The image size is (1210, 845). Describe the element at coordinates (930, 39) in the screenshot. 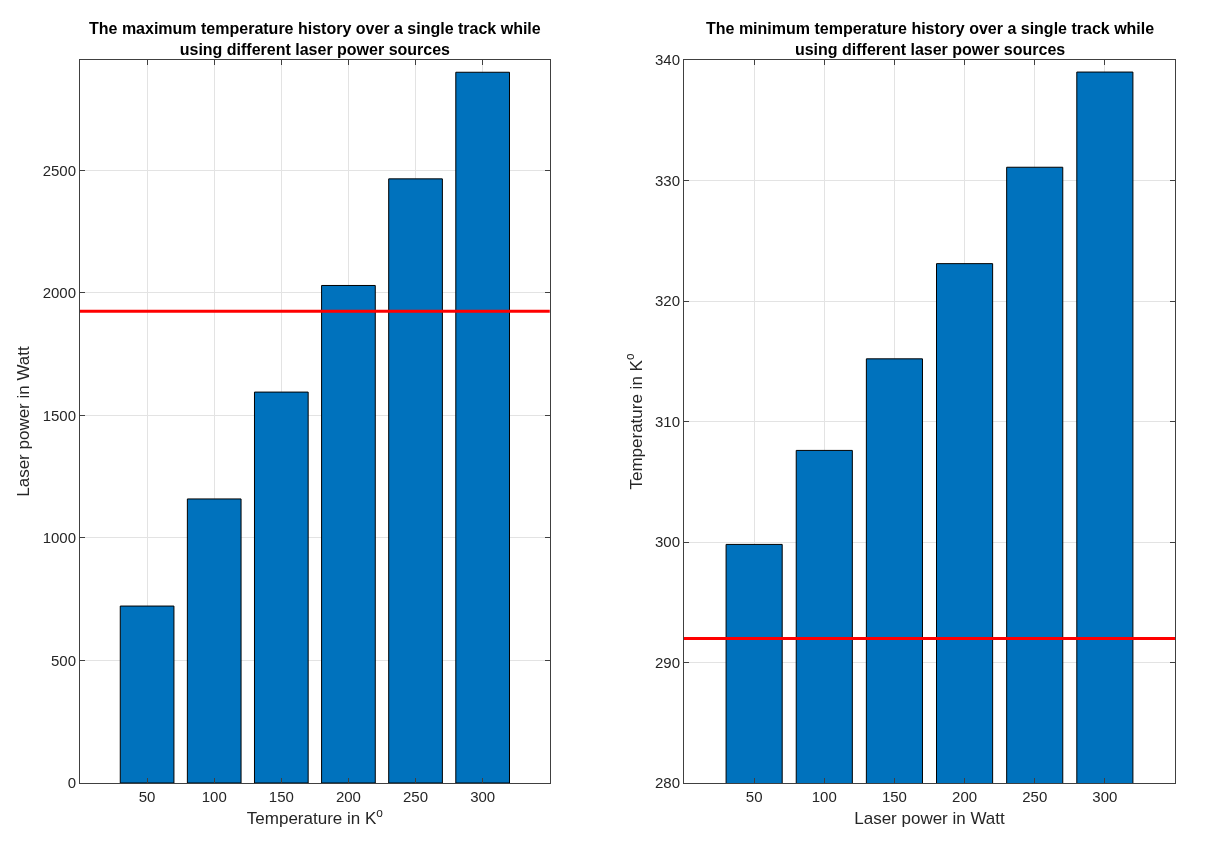

I see `chart-title: The minimum temperature history over a single track while using different laser power sources` at that location.